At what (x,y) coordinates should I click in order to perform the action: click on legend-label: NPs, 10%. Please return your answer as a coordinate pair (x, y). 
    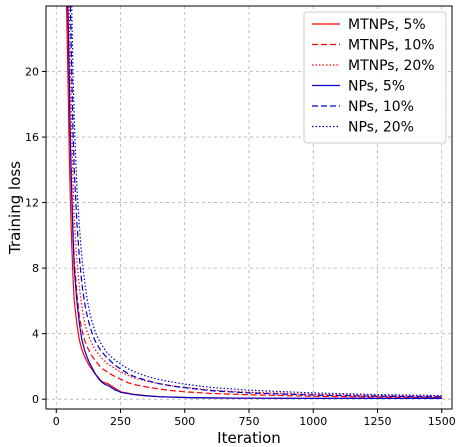
    Looking at the image, I should click on (381, 107).